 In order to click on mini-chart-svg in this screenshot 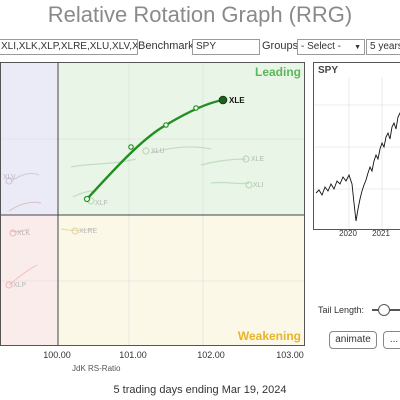, I will do `click(357, 153)`.